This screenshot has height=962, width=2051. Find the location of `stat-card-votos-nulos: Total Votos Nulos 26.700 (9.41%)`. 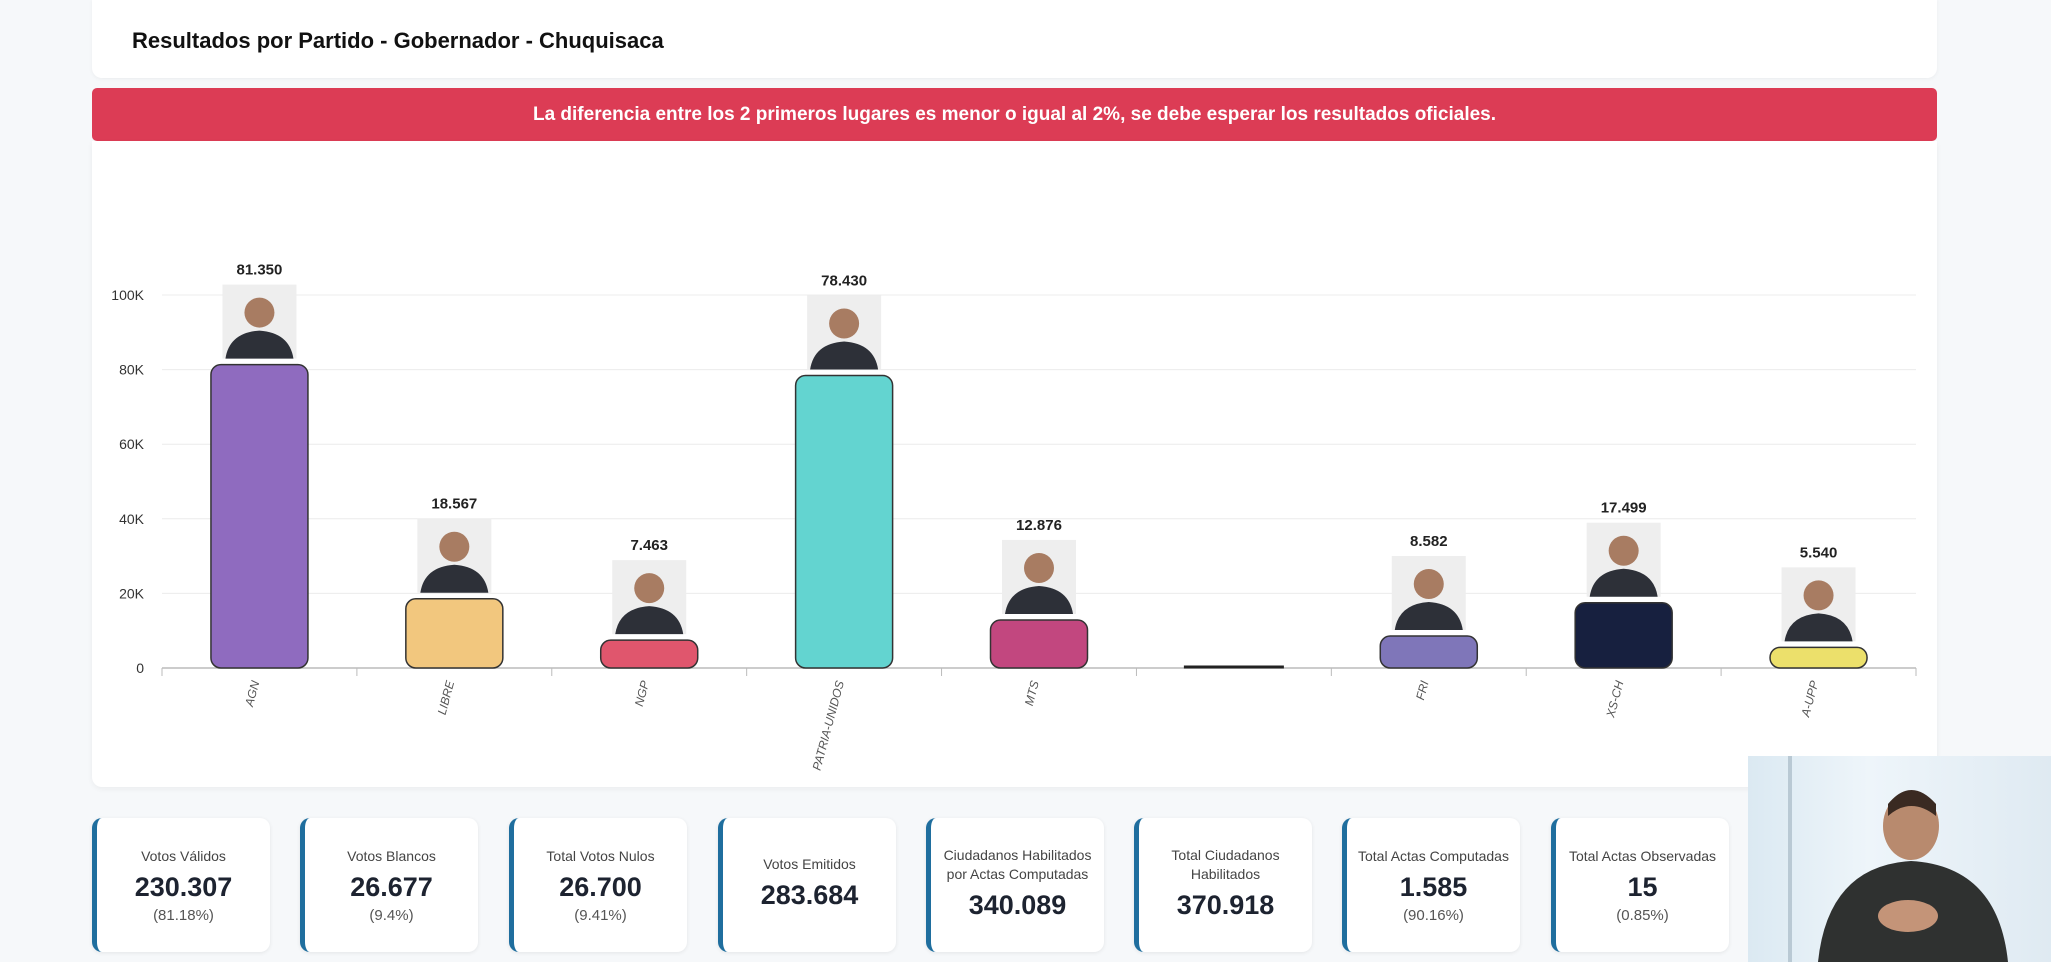

stat-card-votos-nulos: Total Votos Nulos 26.700 (9.41%) is located at coordinates (598, 885).